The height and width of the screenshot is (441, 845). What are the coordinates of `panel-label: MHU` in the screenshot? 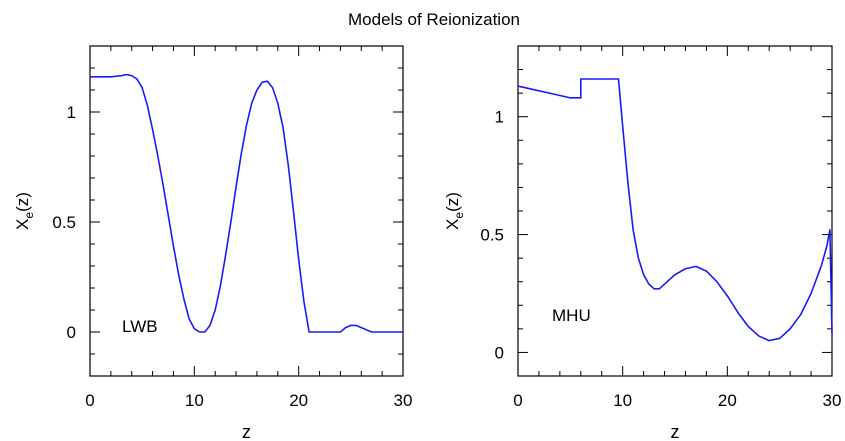 It's located at (571, 315).